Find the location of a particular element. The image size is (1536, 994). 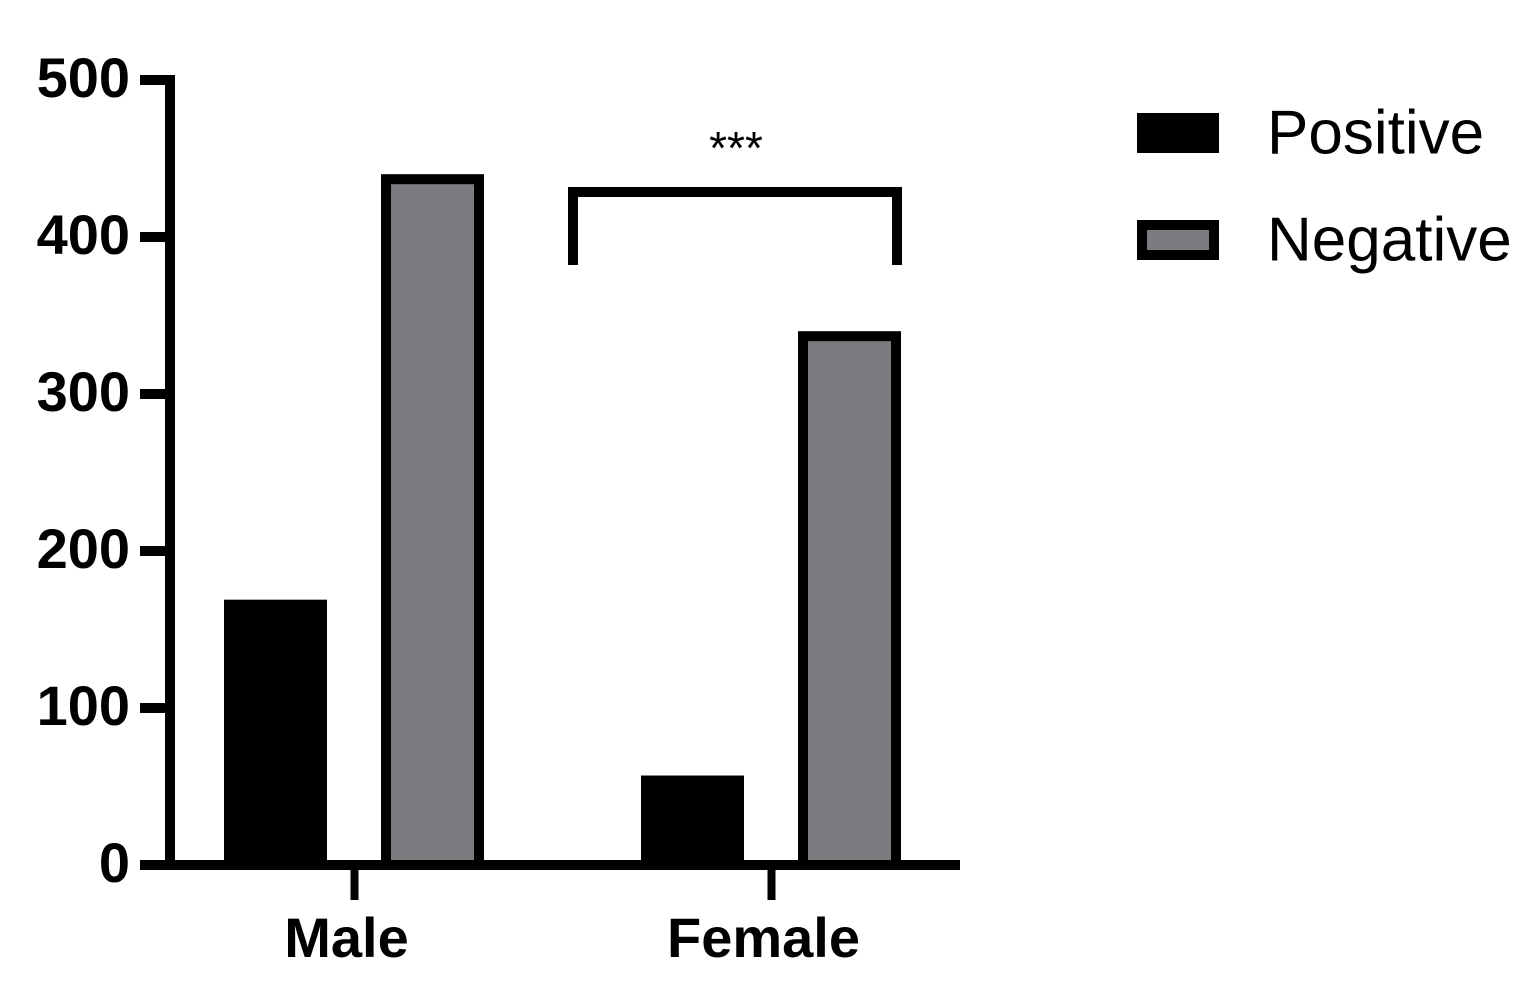

y-tick-label: 300 is located at coordinates (83, 391).